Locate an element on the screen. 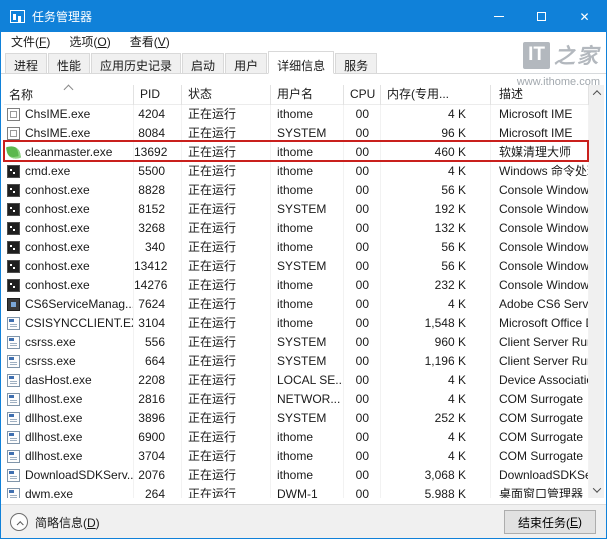 Image resolution: width=607 pixels, height=539 pixels. menu-item-o: 选项(O) is located at coordinates (90, 42).